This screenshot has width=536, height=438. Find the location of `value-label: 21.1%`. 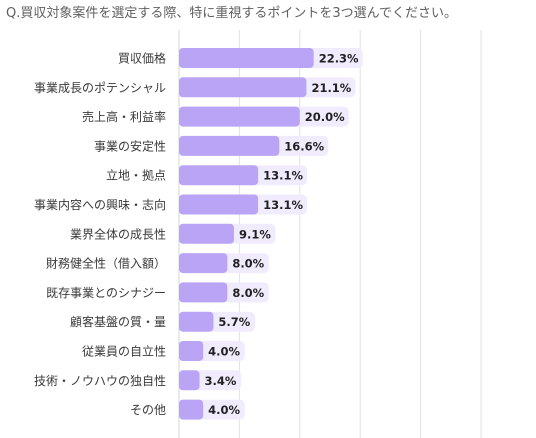

value-label: 21.1% is located at coordinates (331, 88).